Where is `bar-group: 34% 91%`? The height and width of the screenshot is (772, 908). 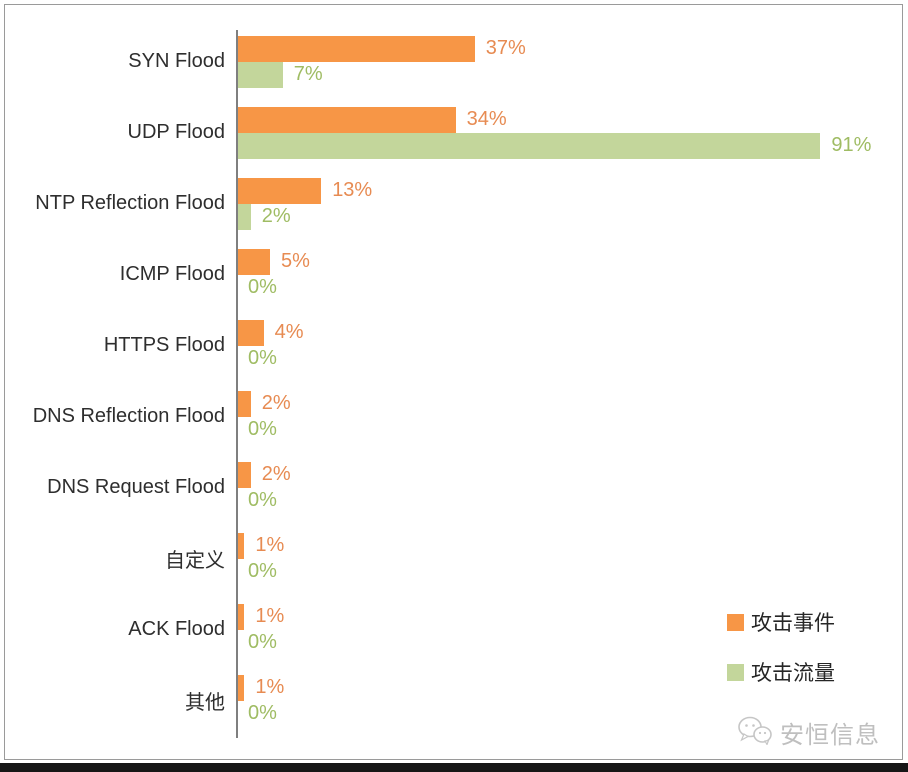 bar-group: 34% 91% is located at coordinates (573, 132).